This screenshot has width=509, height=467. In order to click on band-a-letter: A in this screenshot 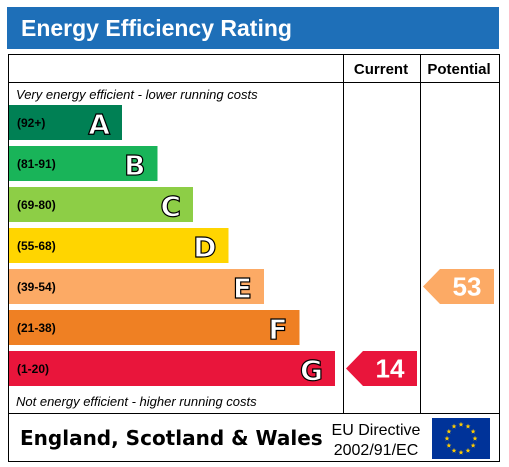, I will do `click(99, 124)`.